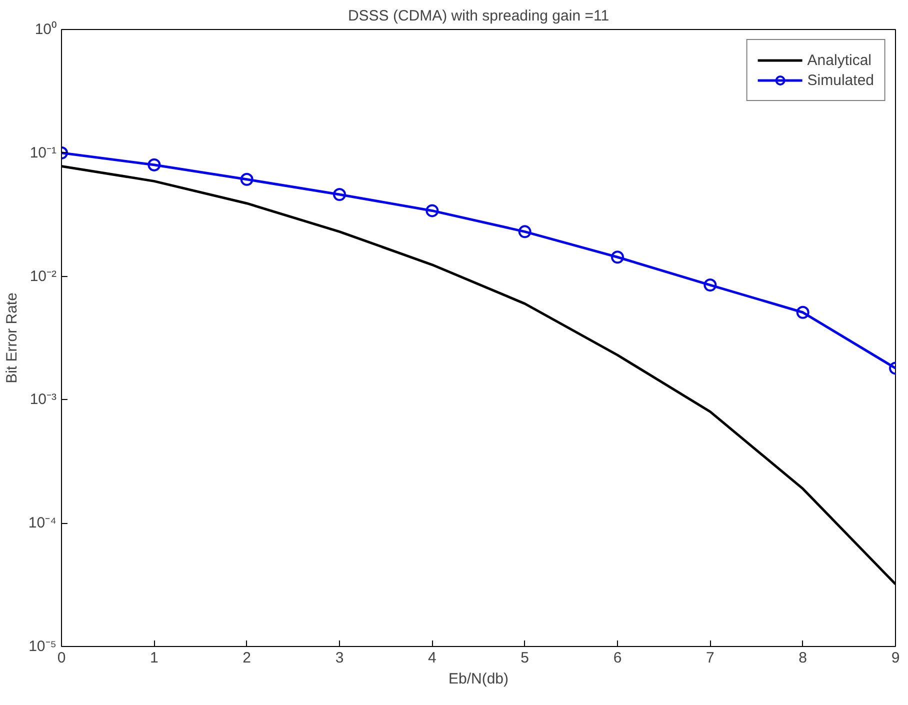 The height and width of the screenshot is (705, 908). What do you see at coordinates (710, 658) in the screenshot?
I see `x-tick-label: 7` at bounding box center [710, 658].